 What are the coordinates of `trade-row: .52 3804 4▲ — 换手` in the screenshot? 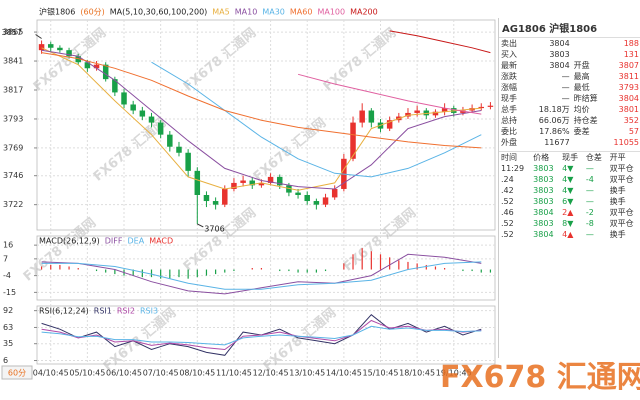 It's located at (569, 234).